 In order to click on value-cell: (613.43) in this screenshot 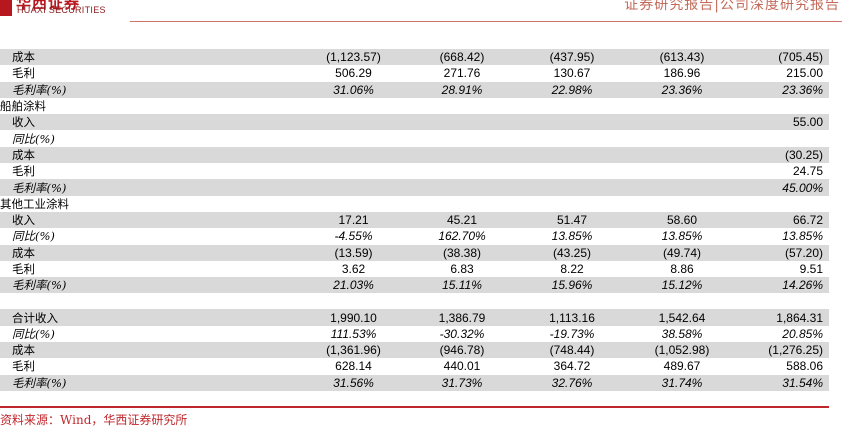, I will do `click(682, 57)`.